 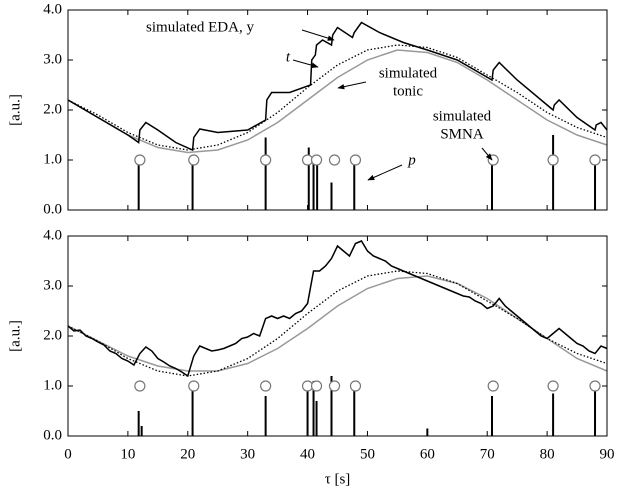 What do you see at coordinates (487, 454) in the screenshot?
I see `x-tick-label: 70` at bounding box center [487, 454].